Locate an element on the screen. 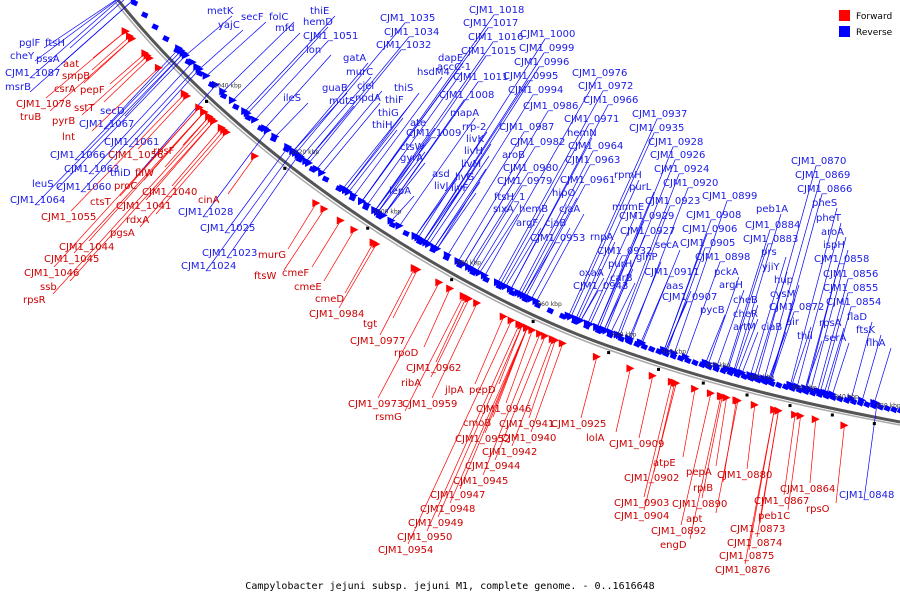 The height and width of the screenshot is (600, 900). gene-label: murC is located at coordinates (359, 72).